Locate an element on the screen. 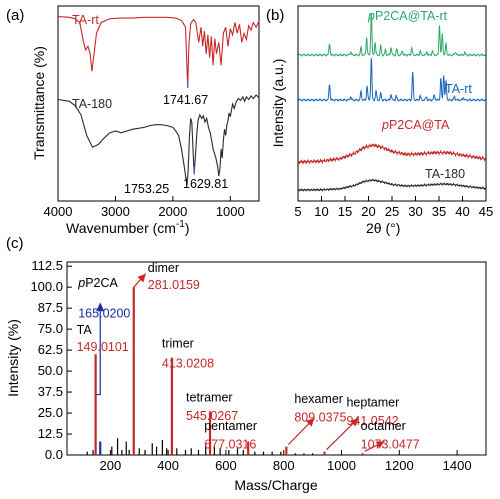 This screenshot has width=500, height=499. panel-b-x-tick-label: 30 is located at coordinates (415, 211).